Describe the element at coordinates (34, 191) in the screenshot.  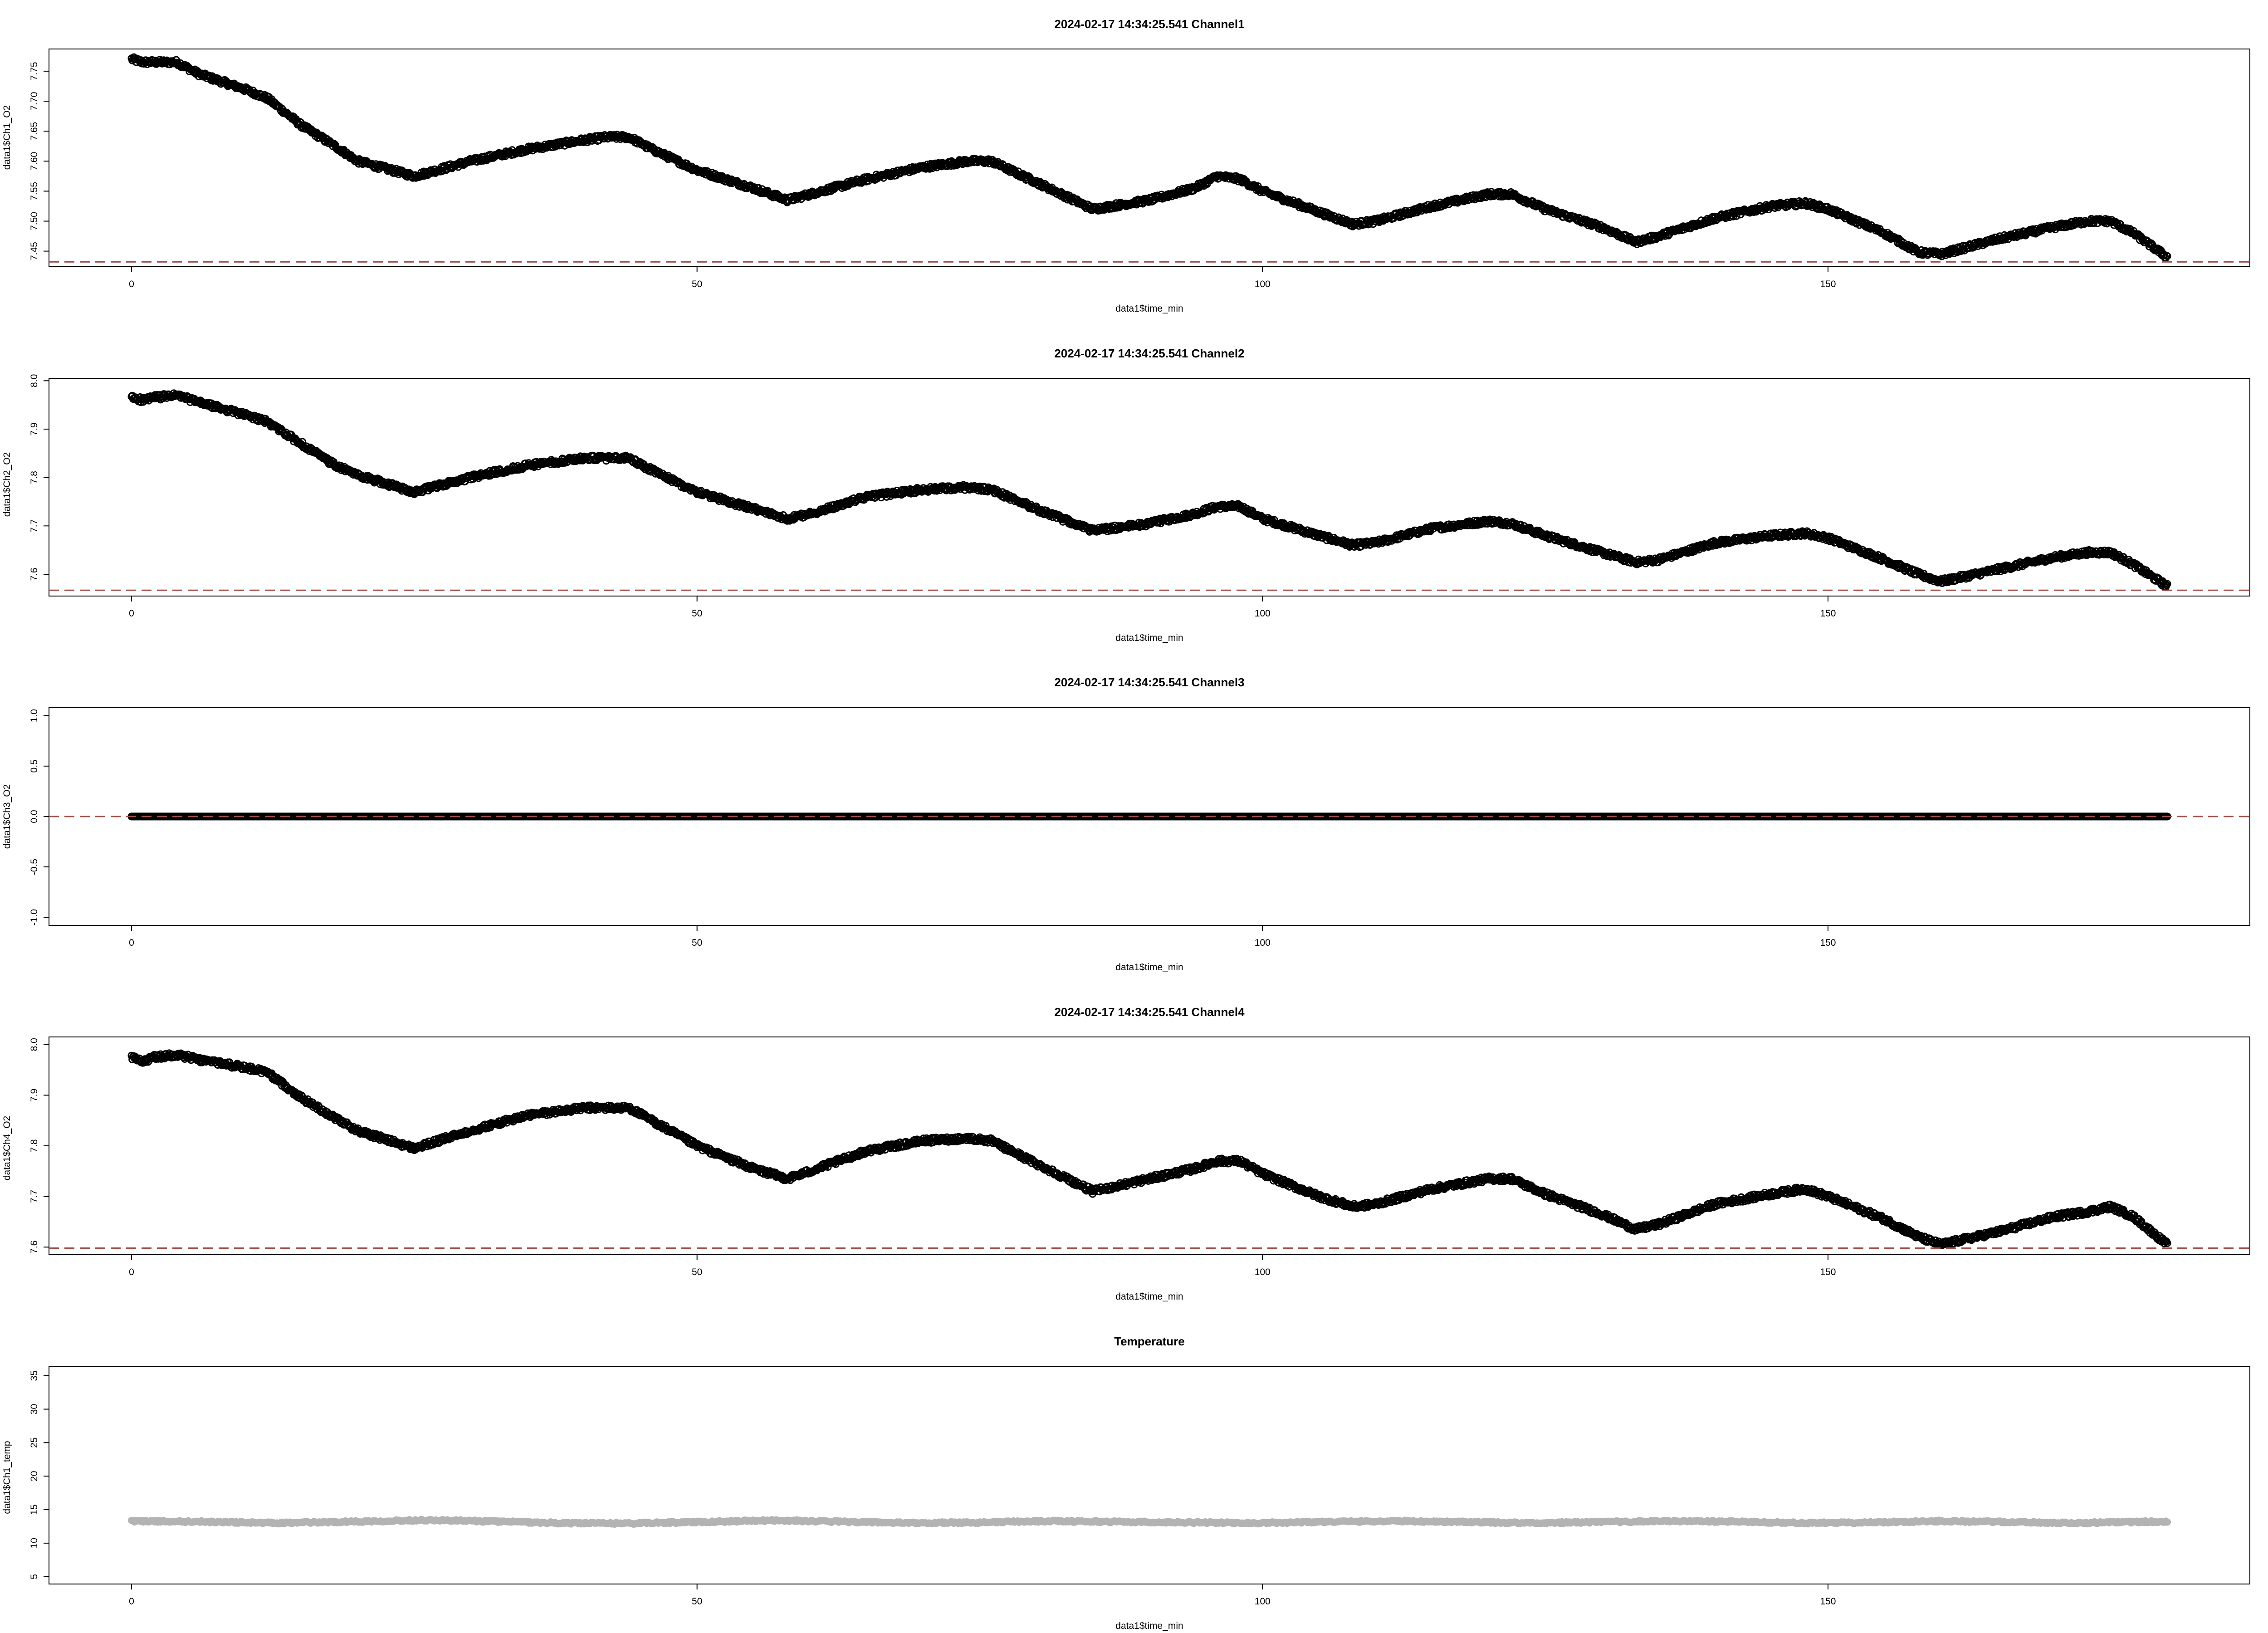
I see `y-tick-label: 7.55` at that location.